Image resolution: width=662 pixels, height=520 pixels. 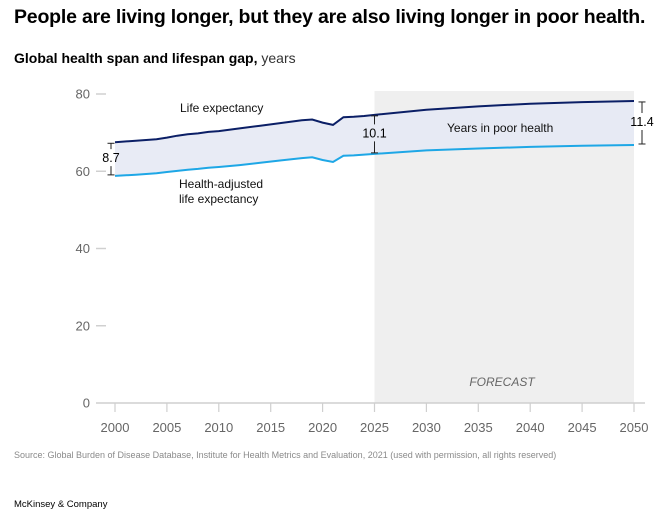 I want to click on x-tick-label: 2015, so click(x=270, y=427).